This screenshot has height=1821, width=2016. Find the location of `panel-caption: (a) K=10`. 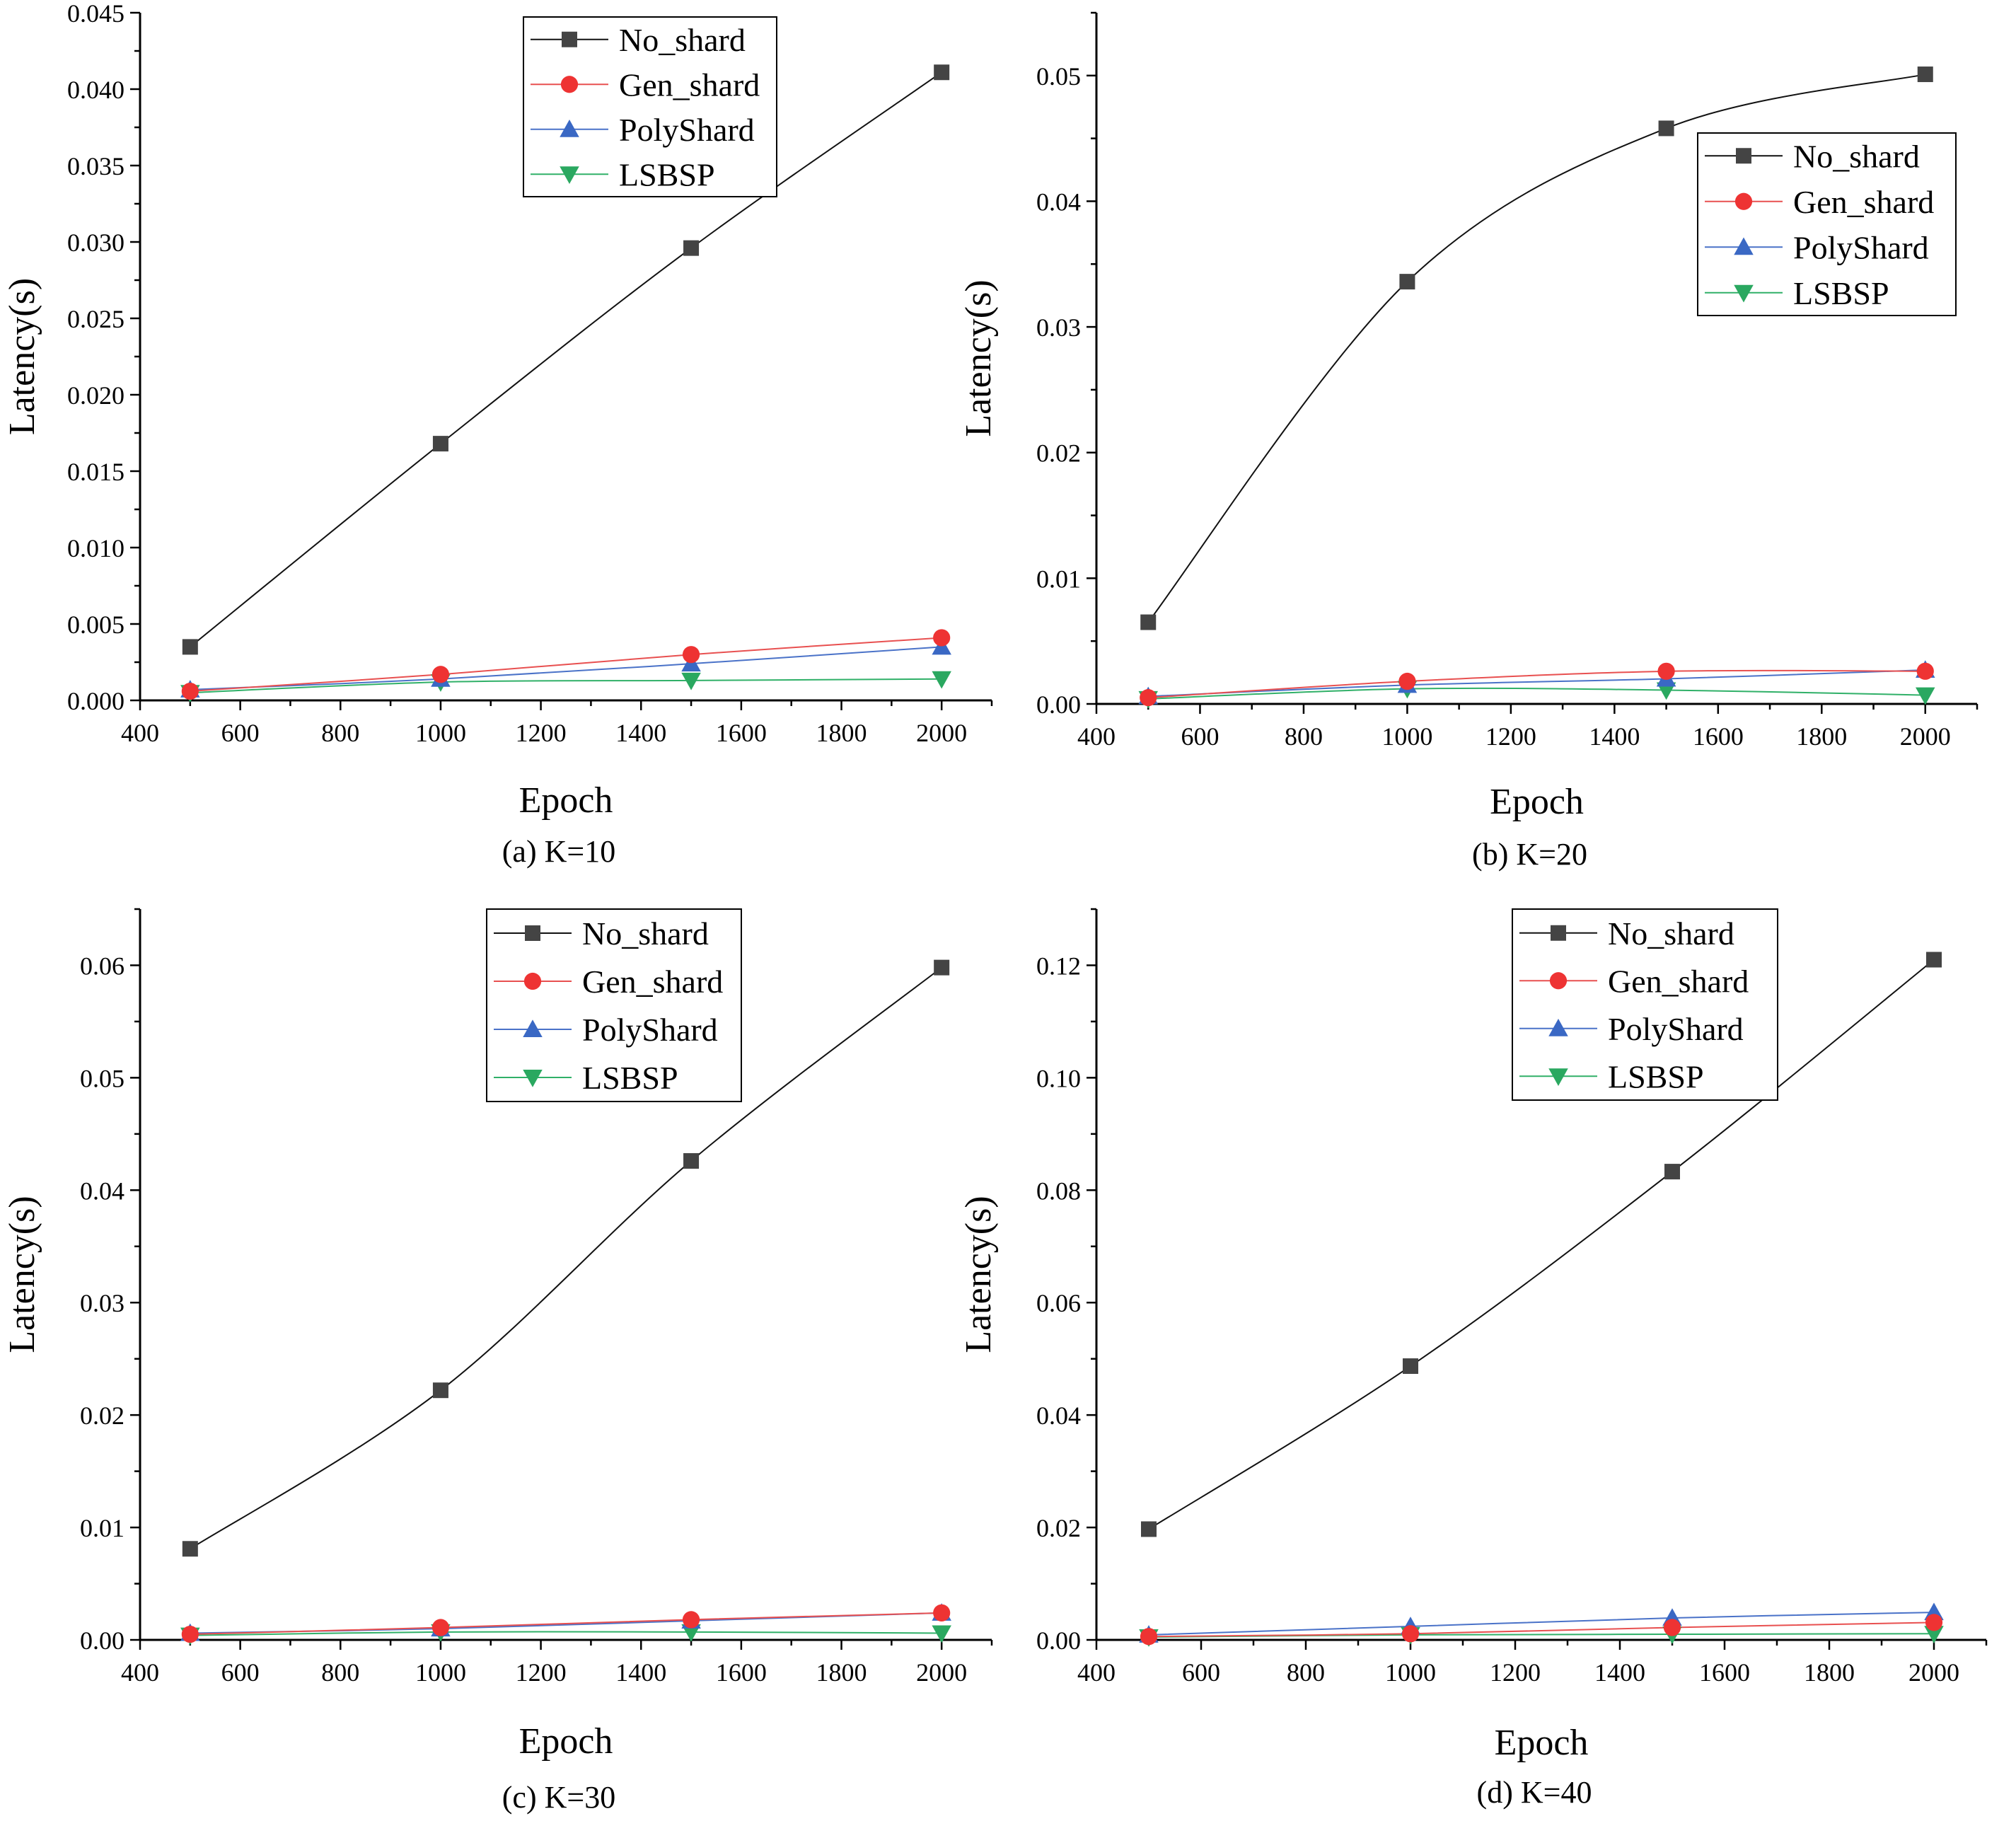

panel-caption: (a) K=10 is located at coordinates (558, 851).